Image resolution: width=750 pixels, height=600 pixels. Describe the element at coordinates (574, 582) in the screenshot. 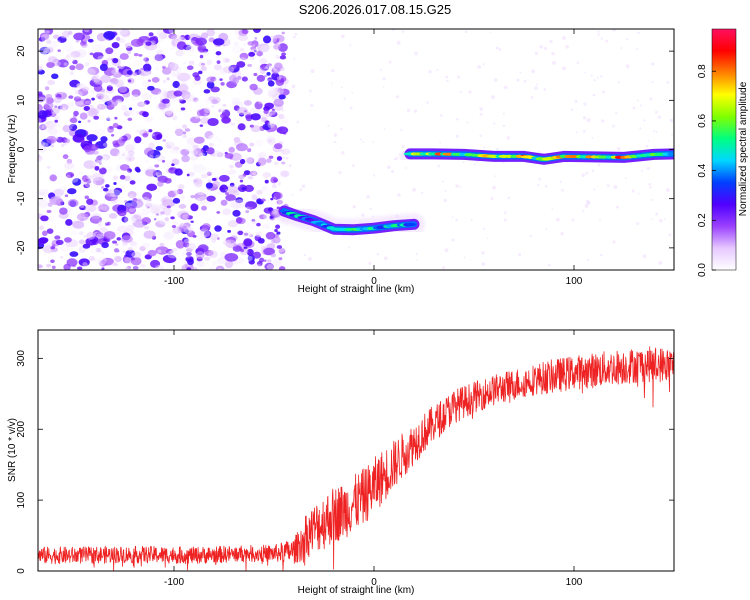

I see `x-tick-label: 100` at that location.